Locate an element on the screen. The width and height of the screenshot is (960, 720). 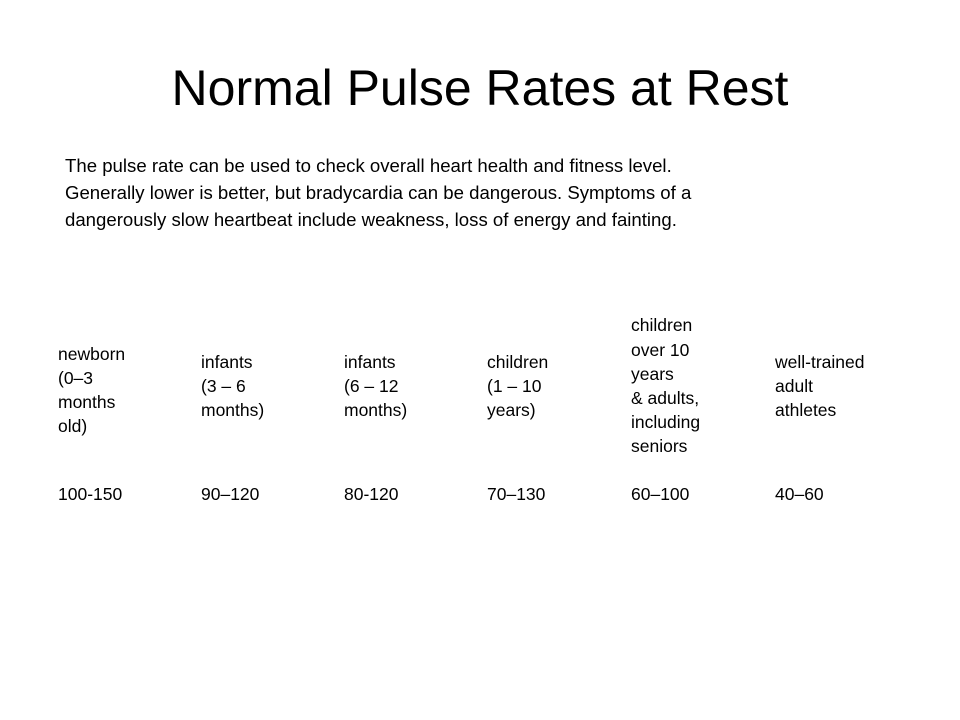
header-line: adult is located at coordinates (794, 385).